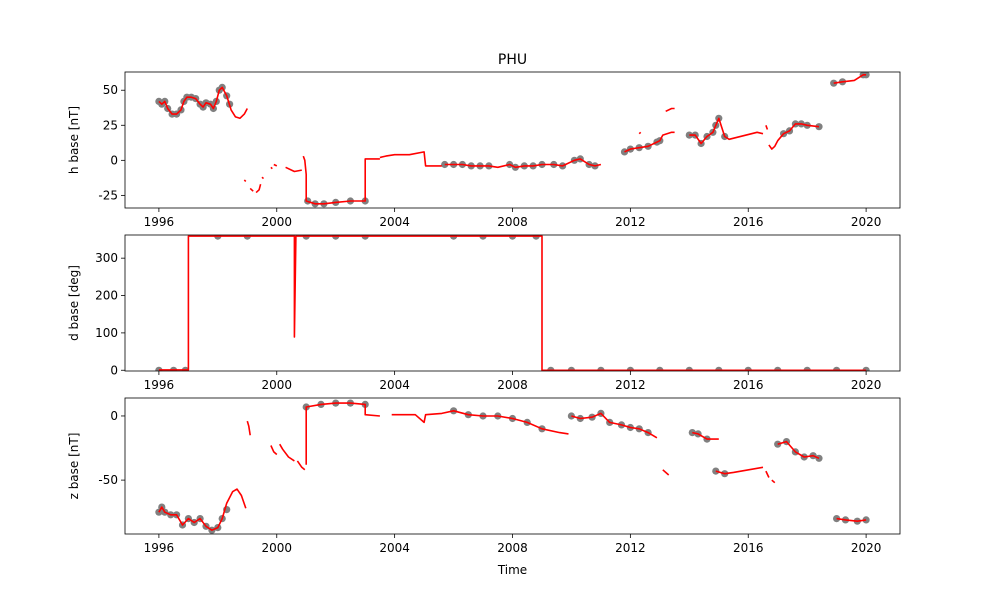  Describe the element at coordinates (630, 222) in the screenshot. I see `h-base-x-tick-label-4: 2012` at that location.